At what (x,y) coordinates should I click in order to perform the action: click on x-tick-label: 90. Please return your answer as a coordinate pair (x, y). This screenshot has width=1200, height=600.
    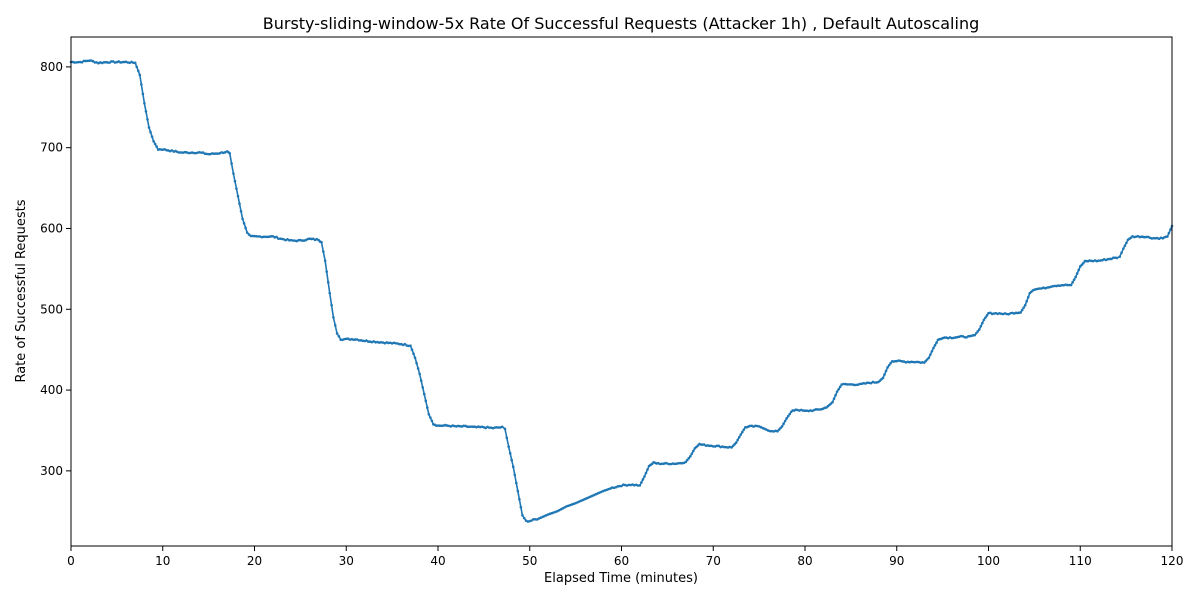
    Looking at the image, I should click on (896, 561).